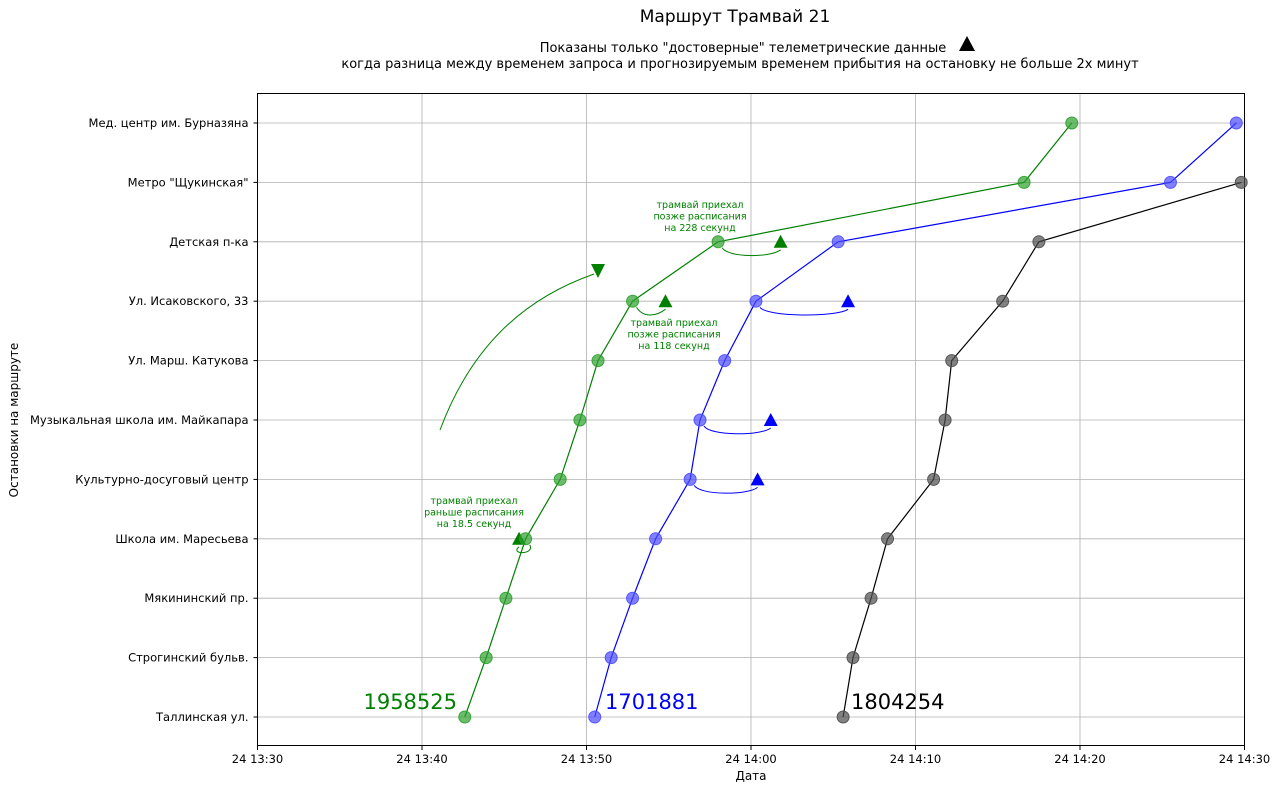 The image size is (1280, 791). I want to click on x-tick-label: 24 14:00, so click(750, 759).